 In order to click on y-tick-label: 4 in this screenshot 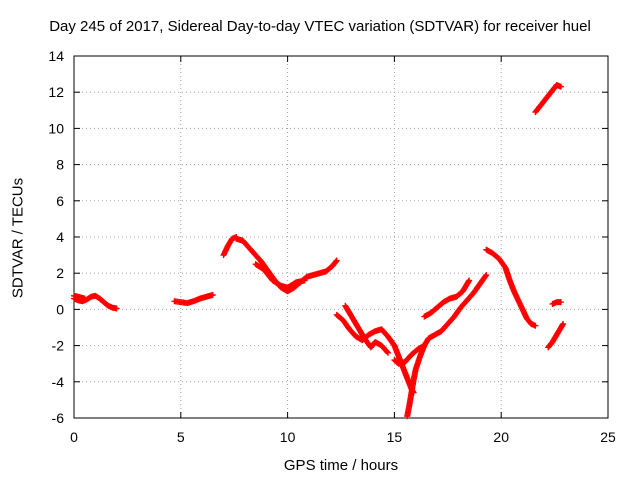, I will do `click(60, 237)`.